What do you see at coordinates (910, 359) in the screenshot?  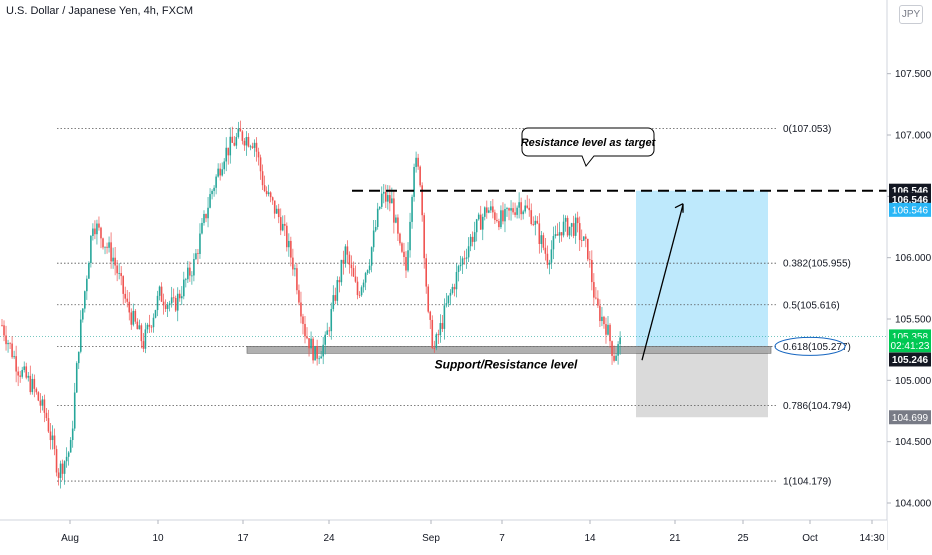 I see `price-tag-dark: 105.246` at bounding box center [910, 359].